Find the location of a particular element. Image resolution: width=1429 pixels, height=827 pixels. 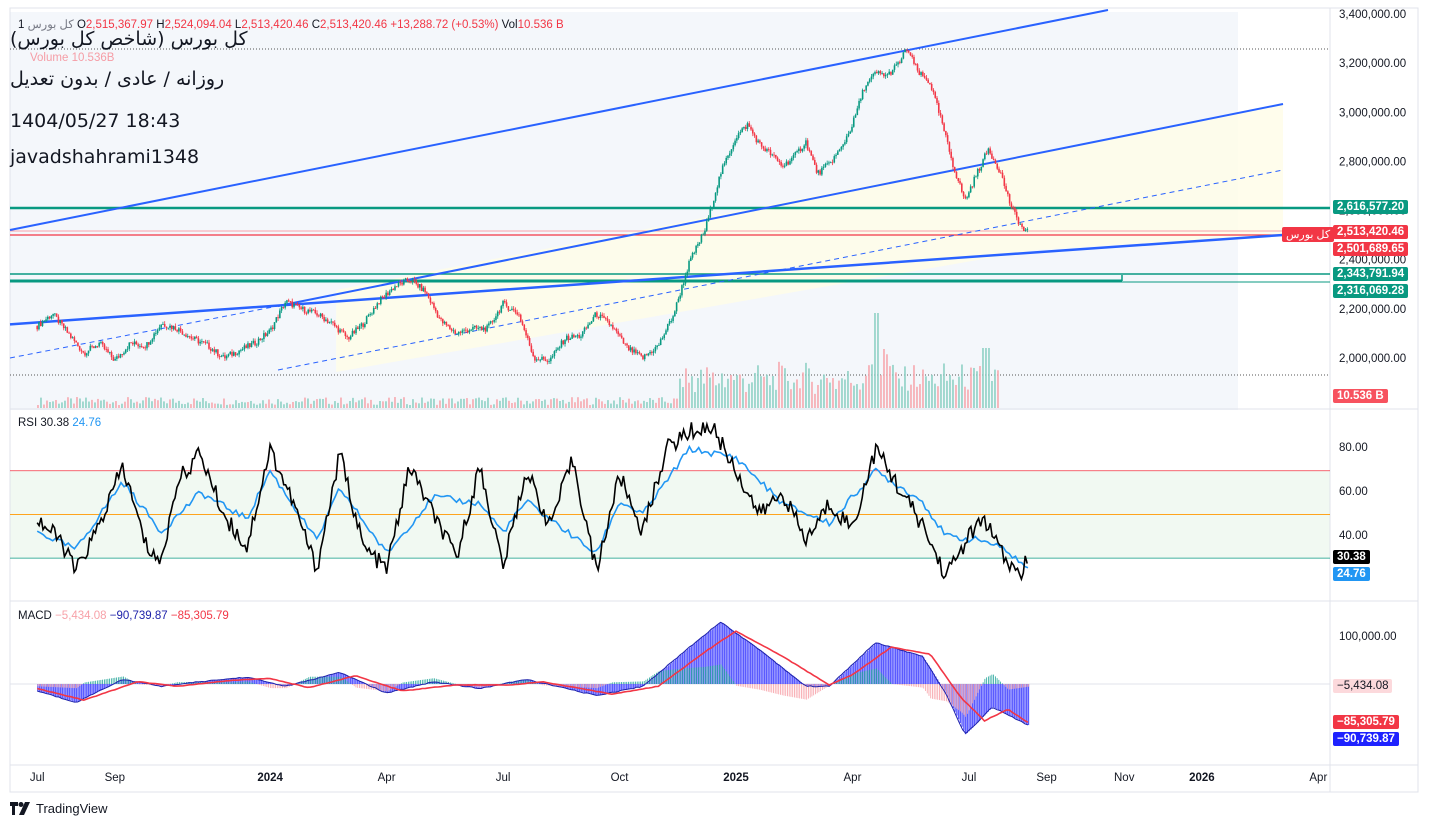

symbol-short: کل بورس is located at coordinates (50, 25).